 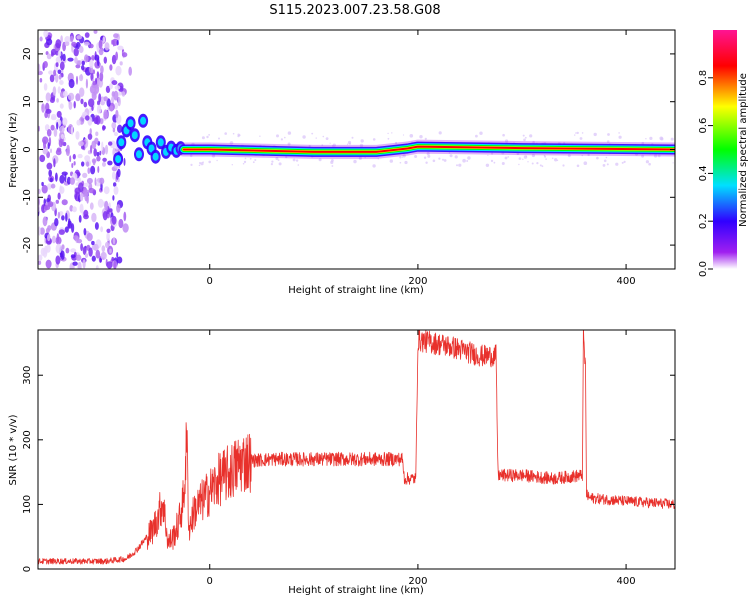 What do you see at coordinates (703, 173) in the screenshot?
I see `colorbar-tick-label: 0.4` at bounding box center [703, 173].